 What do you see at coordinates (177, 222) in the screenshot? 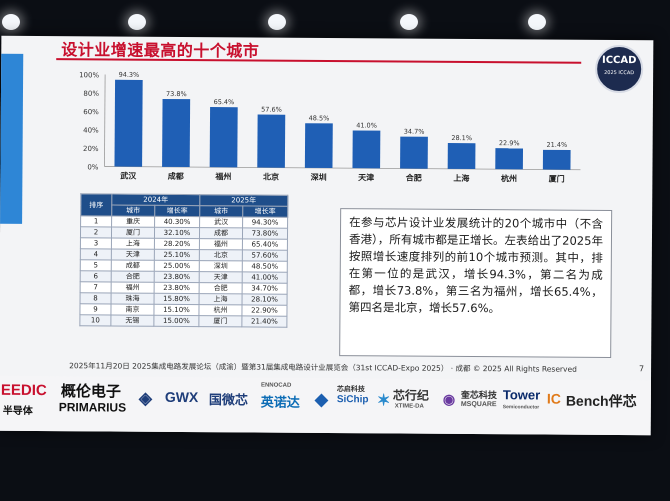
I see `table-cell-growth: 40.30%` at bounding box center [177, 222].